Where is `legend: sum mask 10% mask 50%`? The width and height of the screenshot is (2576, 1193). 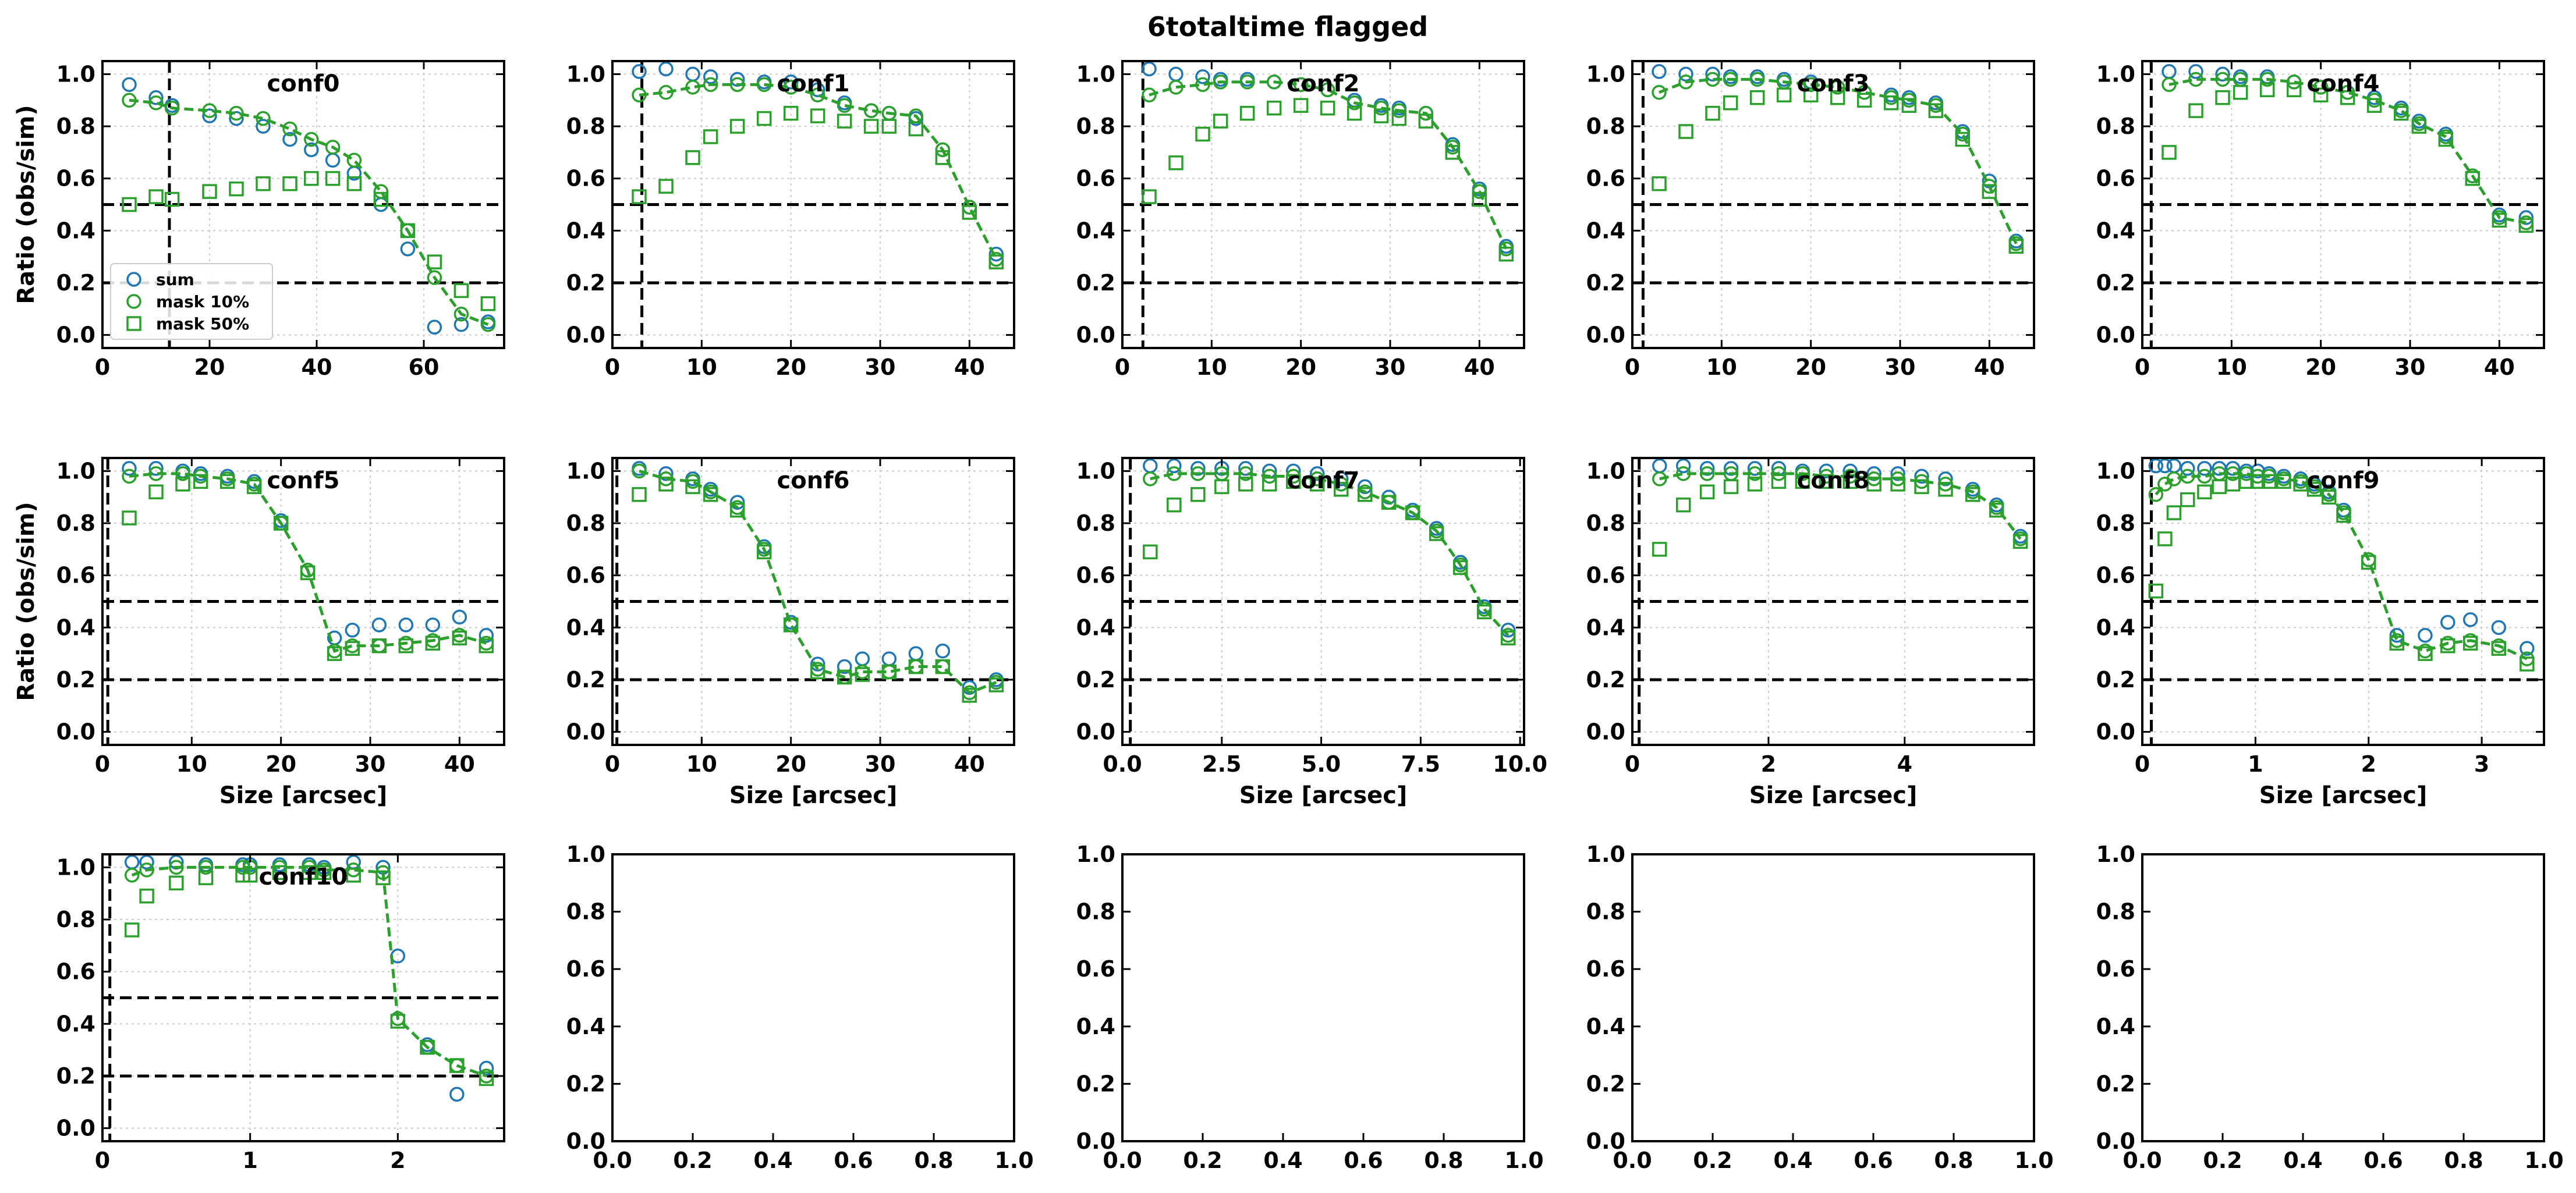
legend: sum mask 10% mask 50% is located at coordinates (191, 301).